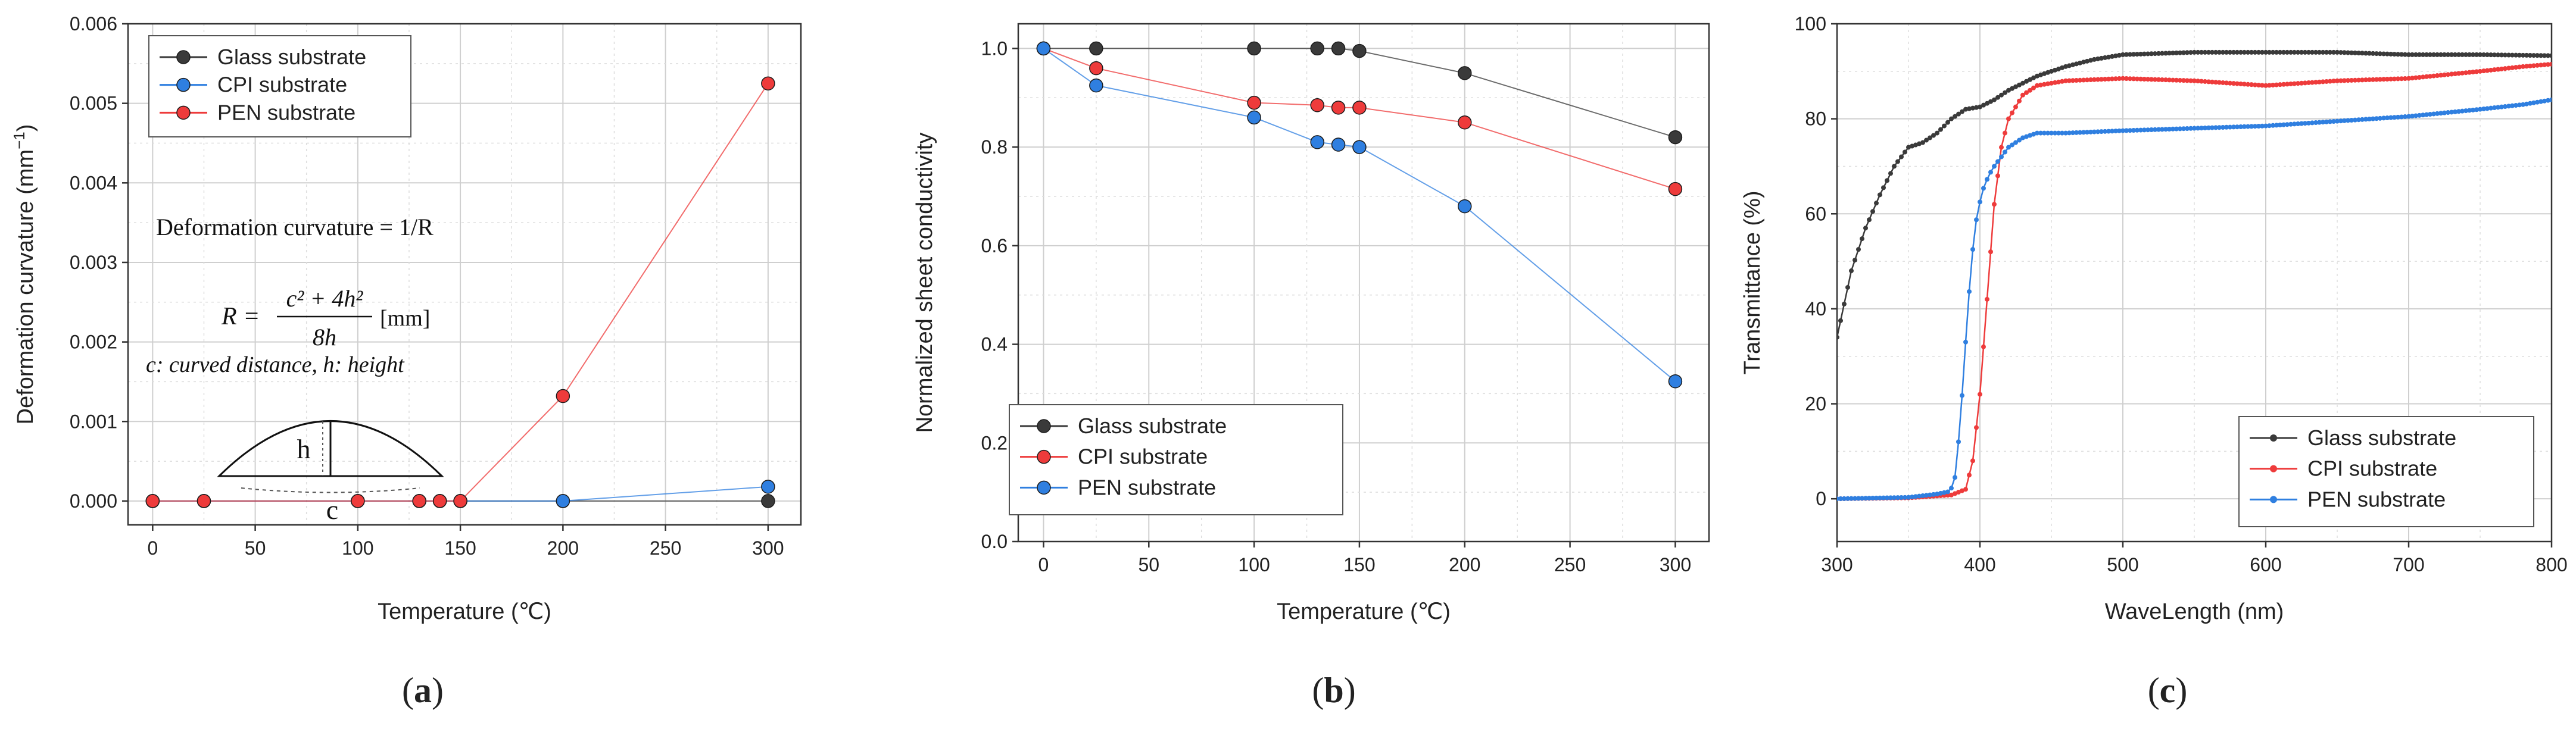 The image size is (2576, 729). Describe the element at coordinates (465, 612) in the screenshot. I see `x-axis-label: Temperature (℃)` at that location.